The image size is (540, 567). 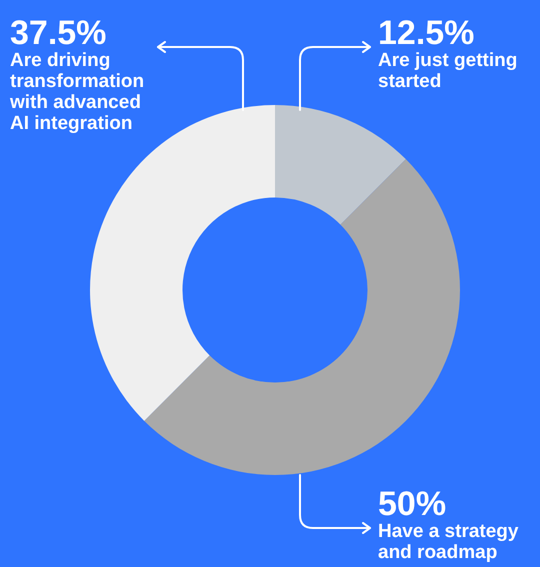 What do you see at coordinates (412, 504) in the screenshot?
I see `data-label: 50%` at bounding box center [412, 504].